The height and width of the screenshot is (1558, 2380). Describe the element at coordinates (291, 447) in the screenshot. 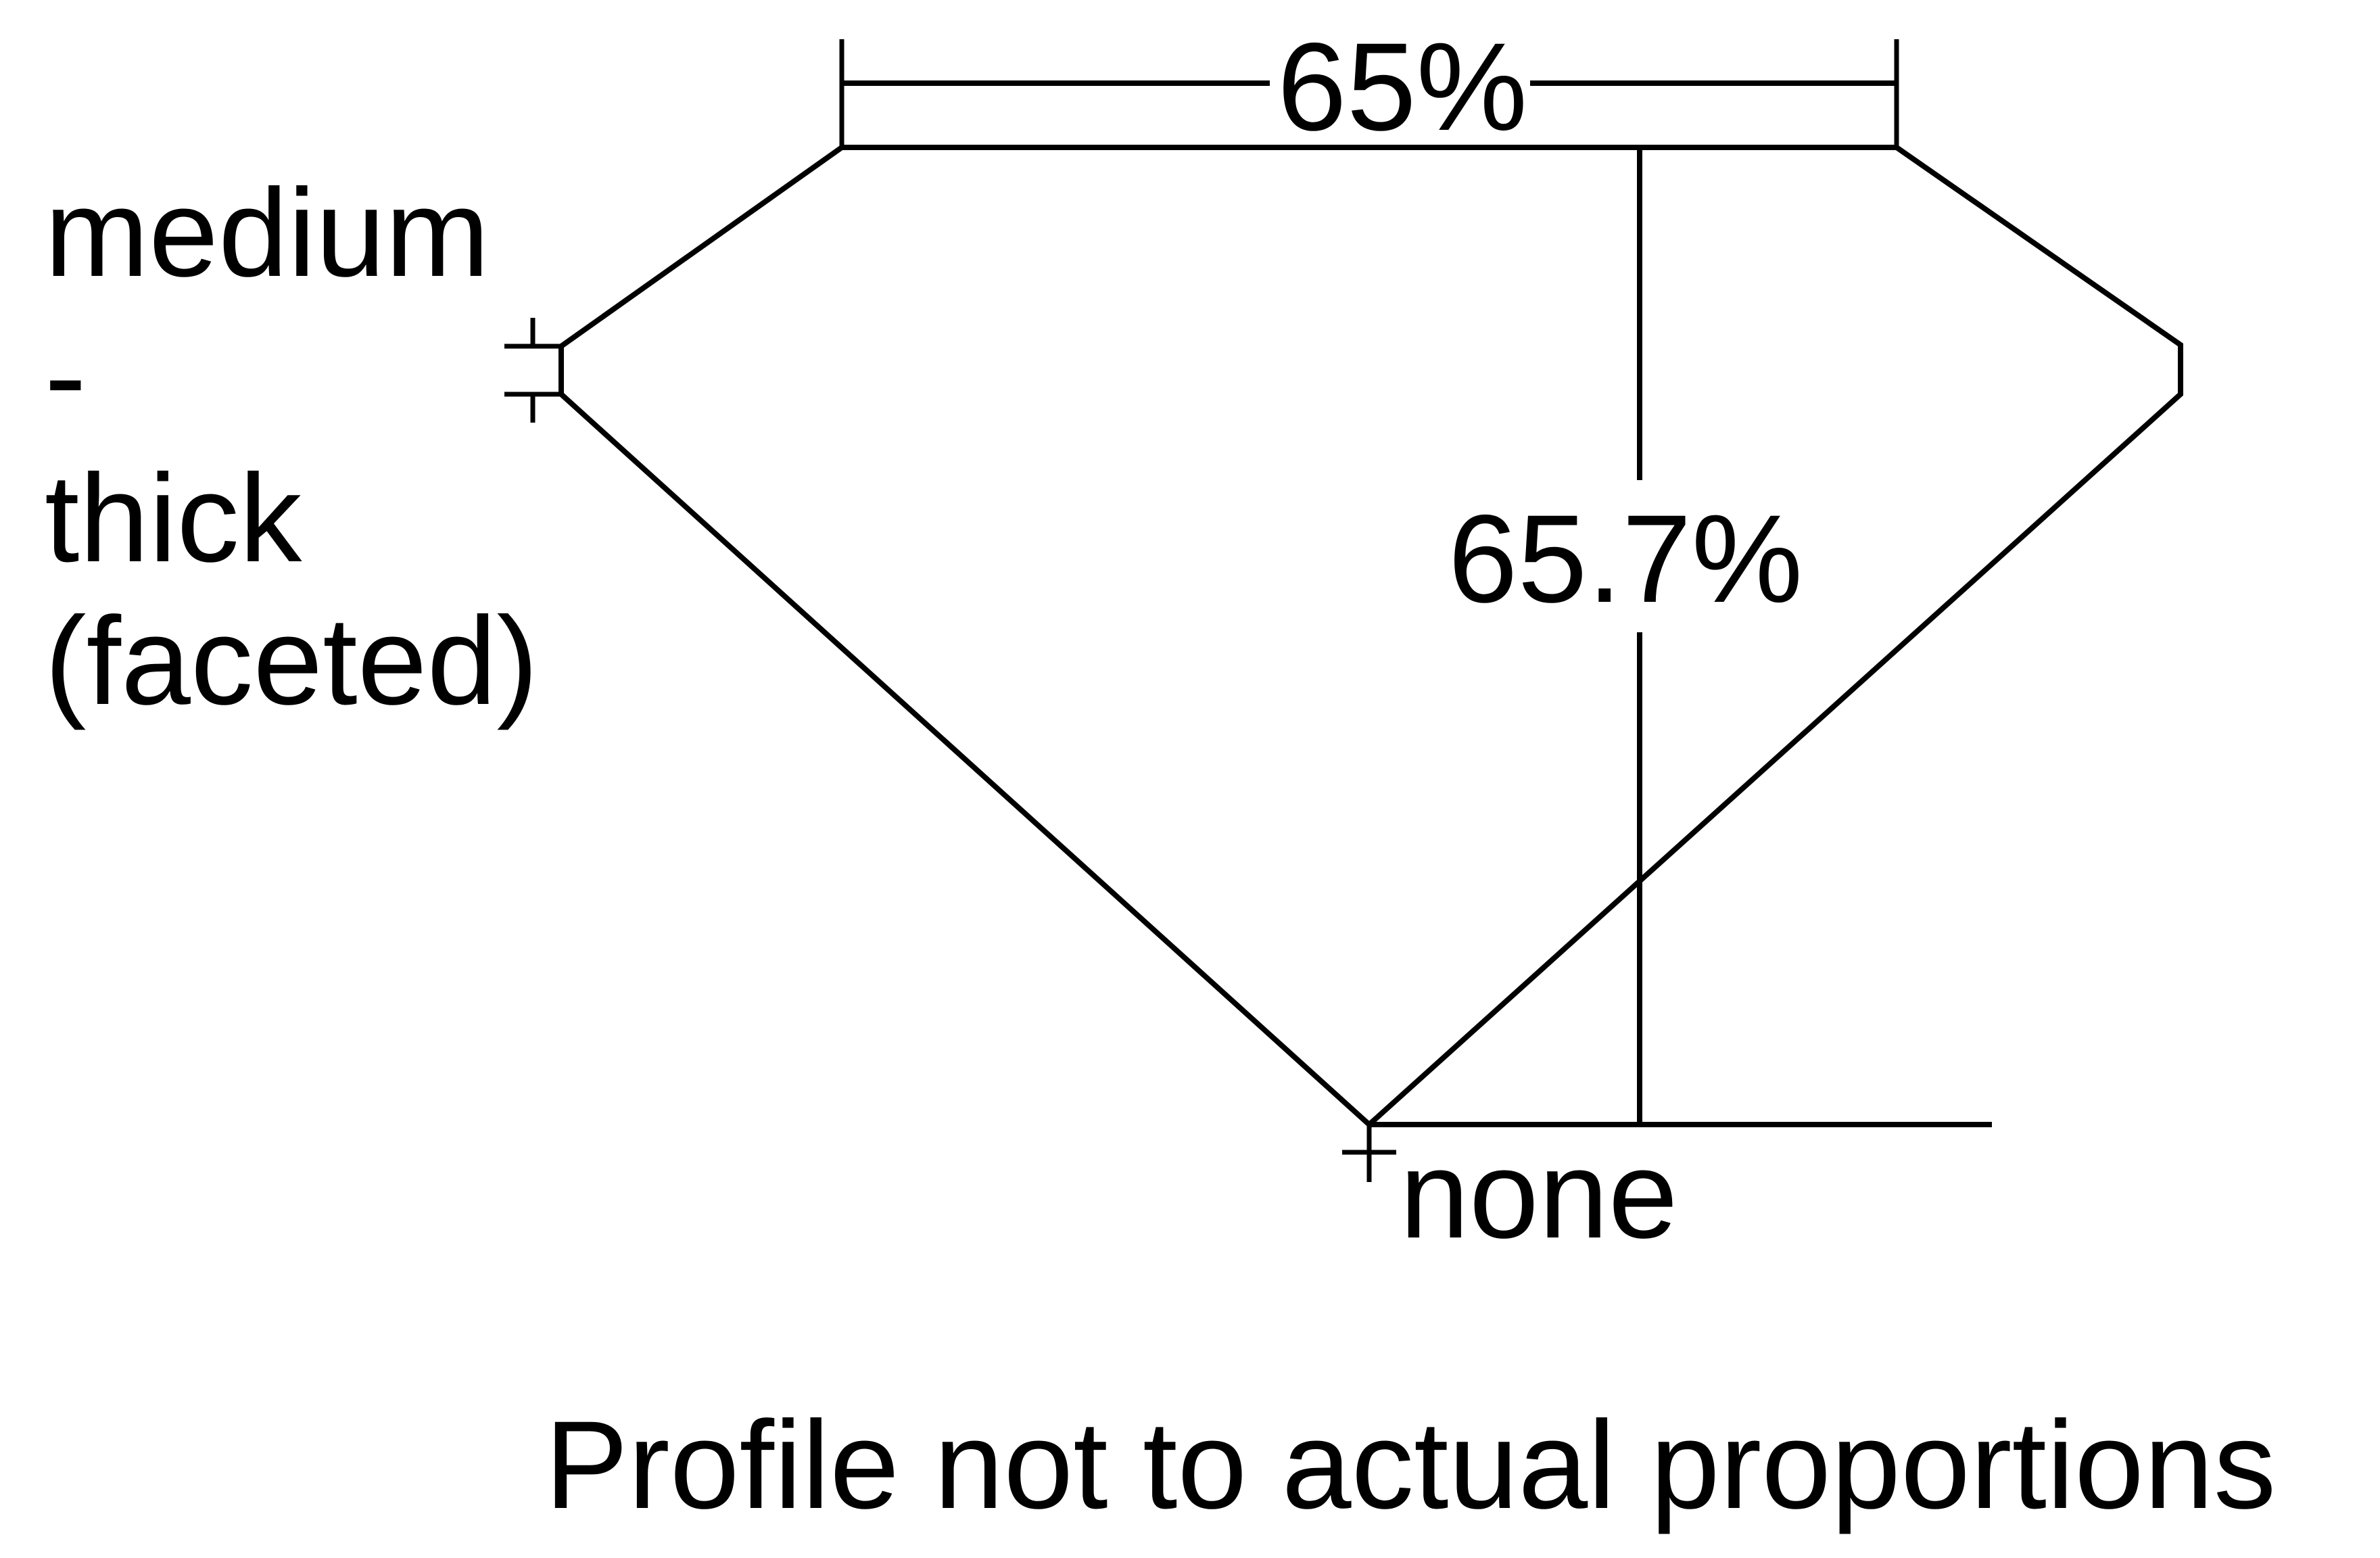

I see `girdle-label: medium - thick (faceted)` at that location.